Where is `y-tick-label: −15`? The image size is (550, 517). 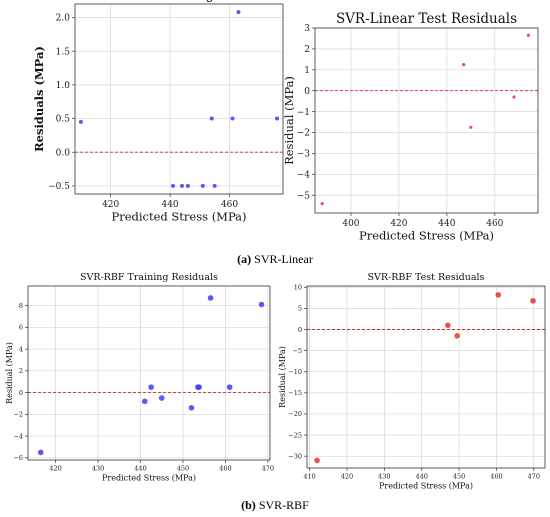
y-tick-label: −15 is located at coordinates (295, 393).